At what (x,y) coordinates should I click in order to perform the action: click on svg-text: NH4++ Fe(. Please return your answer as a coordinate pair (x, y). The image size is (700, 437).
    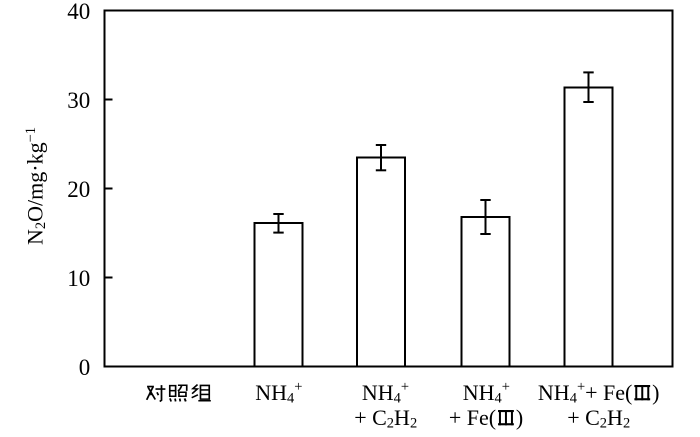
    Looking at the image, I should click on (585, 393).